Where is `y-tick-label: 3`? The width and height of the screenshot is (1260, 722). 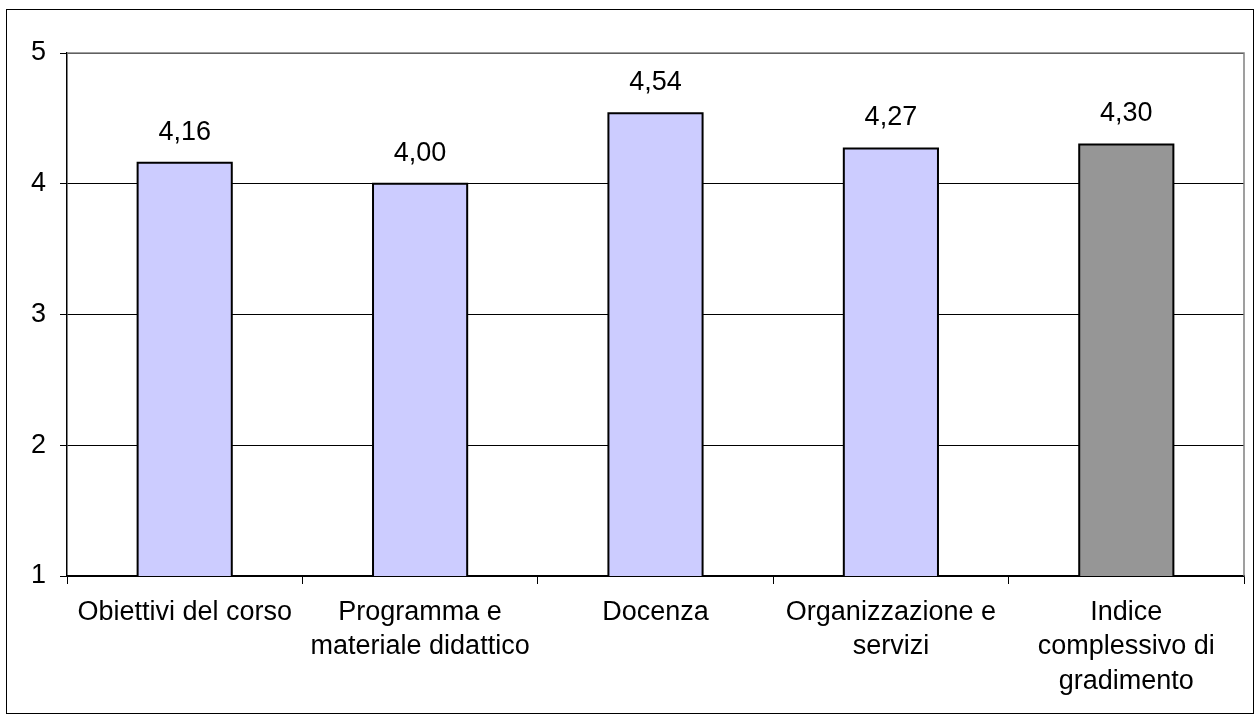
y-tick-label: 3 is located at coordinates (38, 312).